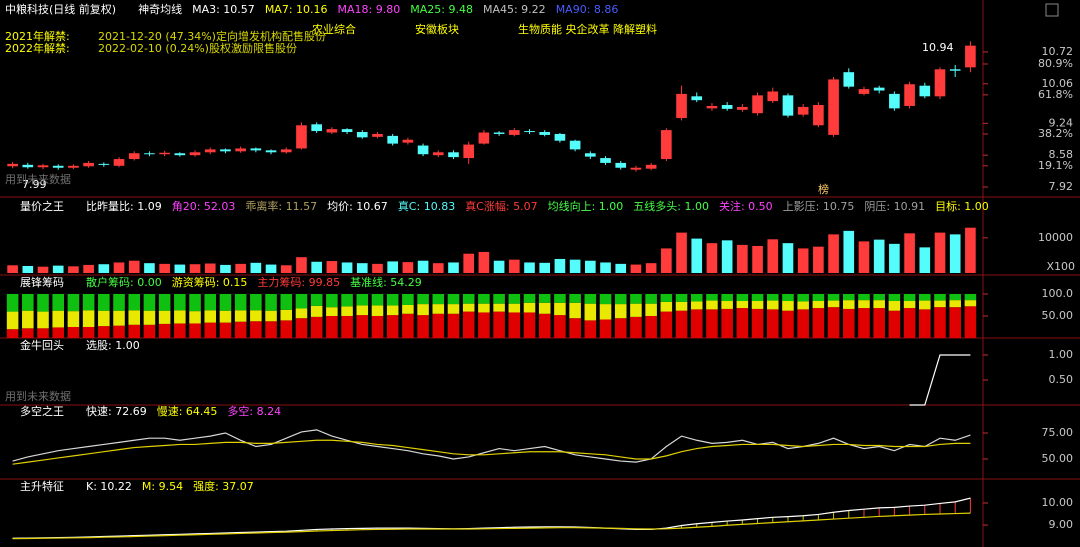 The width and height of the screenshot is (1080, 547). I want to click on legend-entry: 散户筹码: 0.00, so click(124, 282).